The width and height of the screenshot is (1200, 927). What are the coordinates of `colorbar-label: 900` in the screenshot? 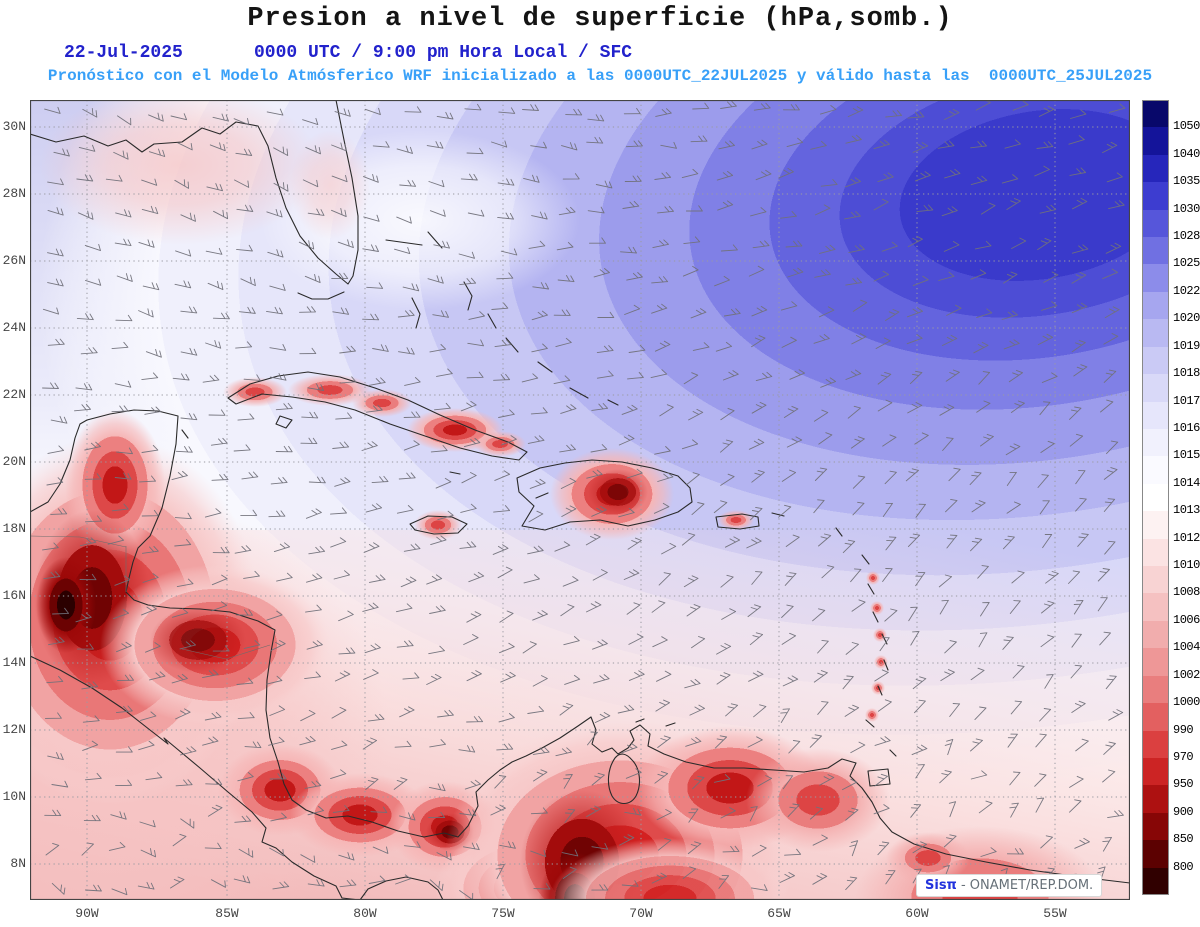 It's located at (1183, 811).